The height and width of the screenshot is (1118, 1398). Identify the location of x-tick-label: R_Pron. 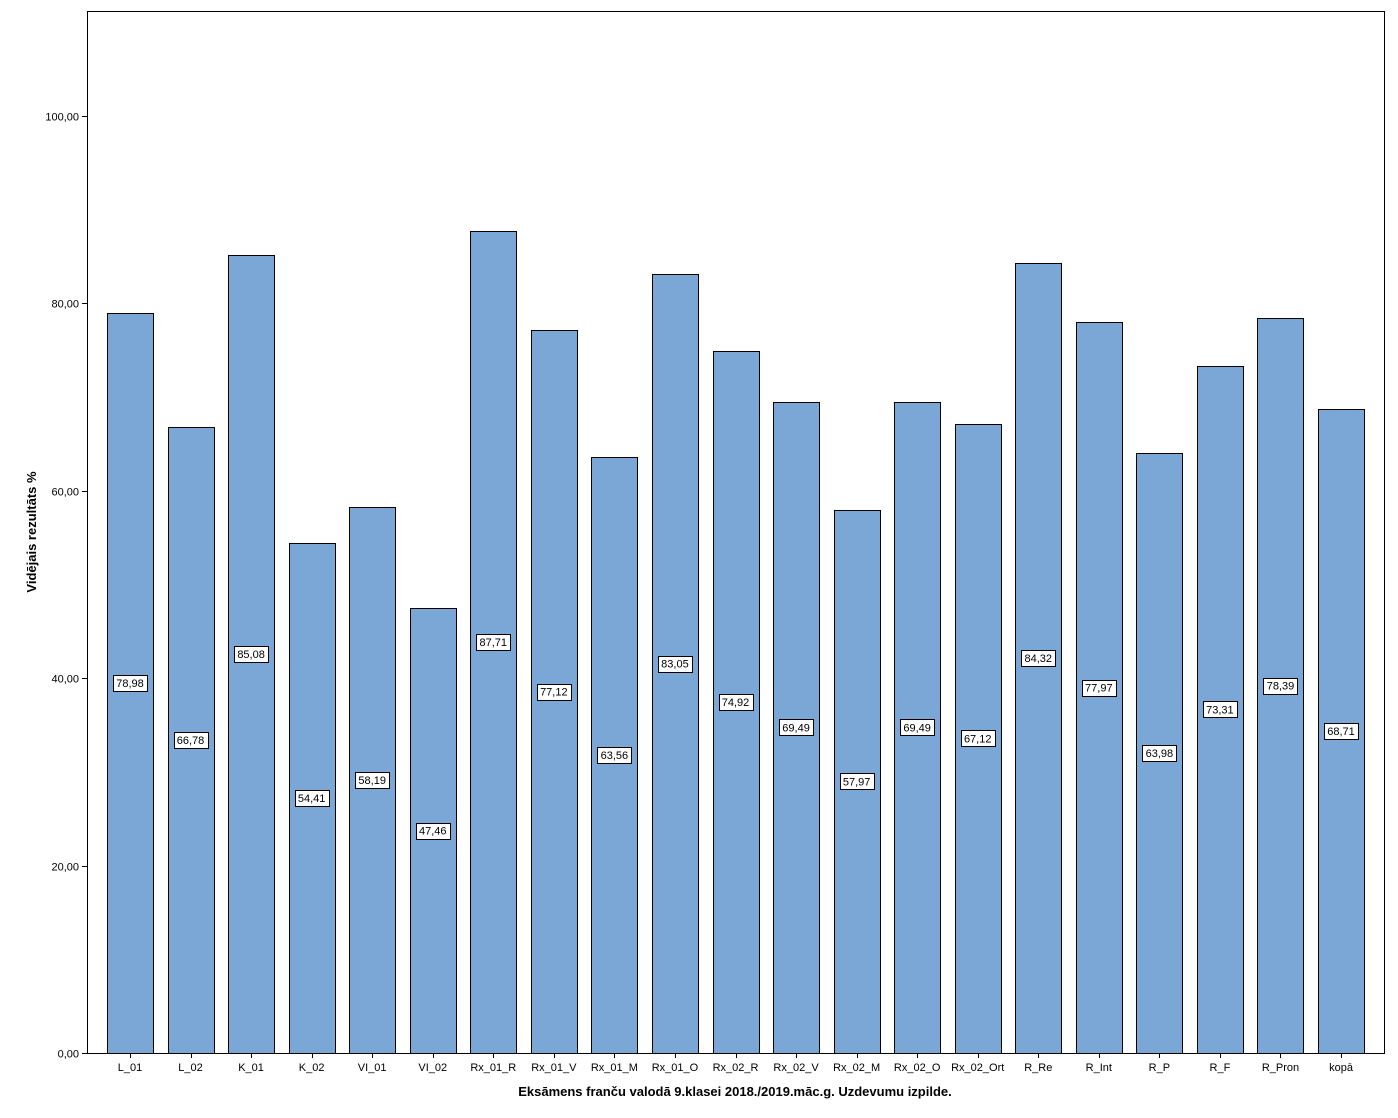
(1280, 1068).